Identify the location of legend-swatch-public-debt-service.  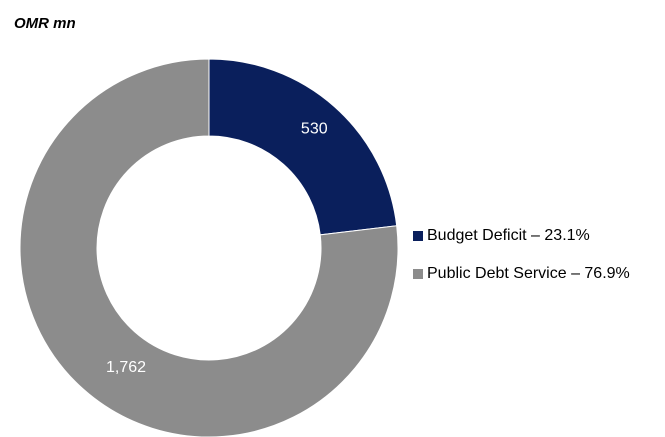
(418, 274).